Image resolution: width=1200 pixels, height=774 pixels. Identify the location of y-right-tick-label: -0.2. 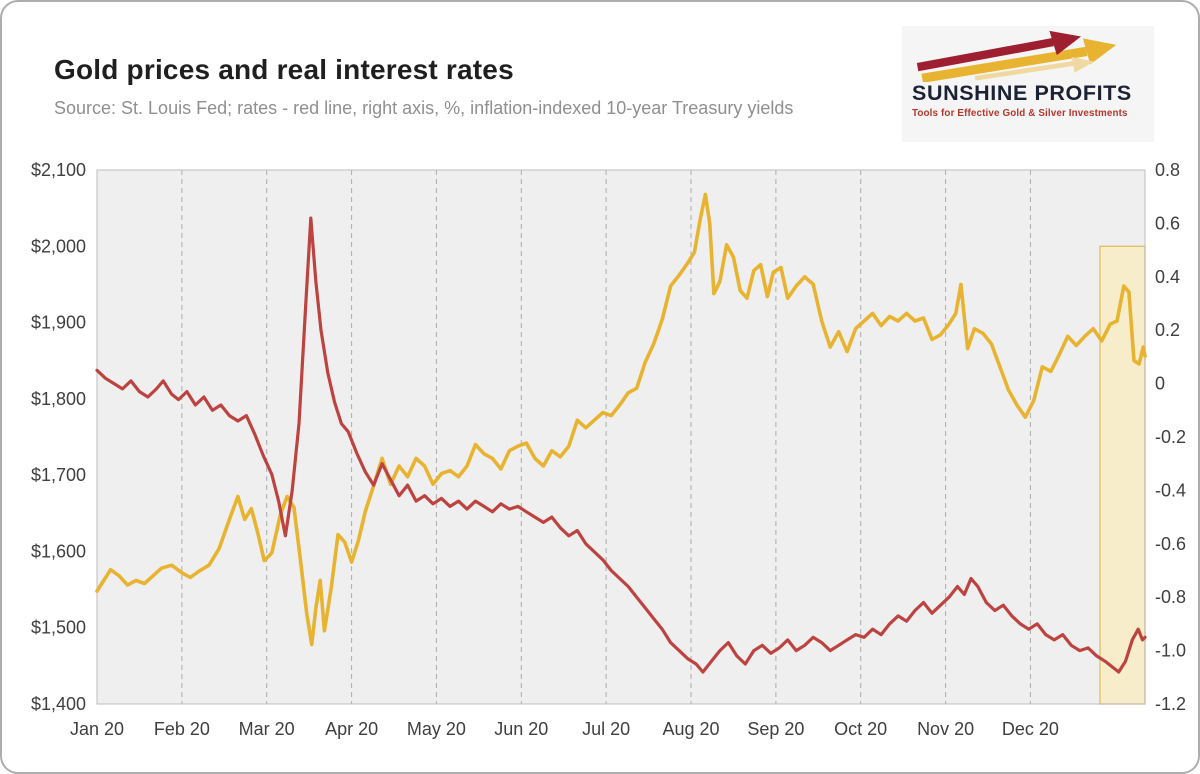
(1170, 437).